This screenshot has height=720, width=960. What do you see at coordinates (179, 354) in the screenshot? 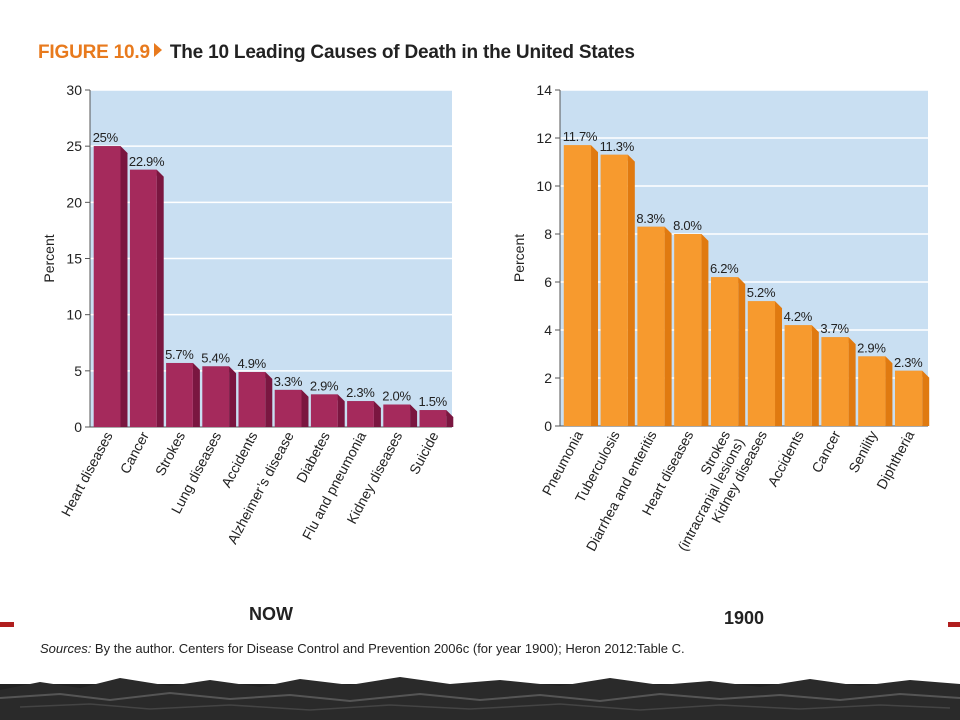
I see `data-label: 5.7%` at bounding box center [179, 354].